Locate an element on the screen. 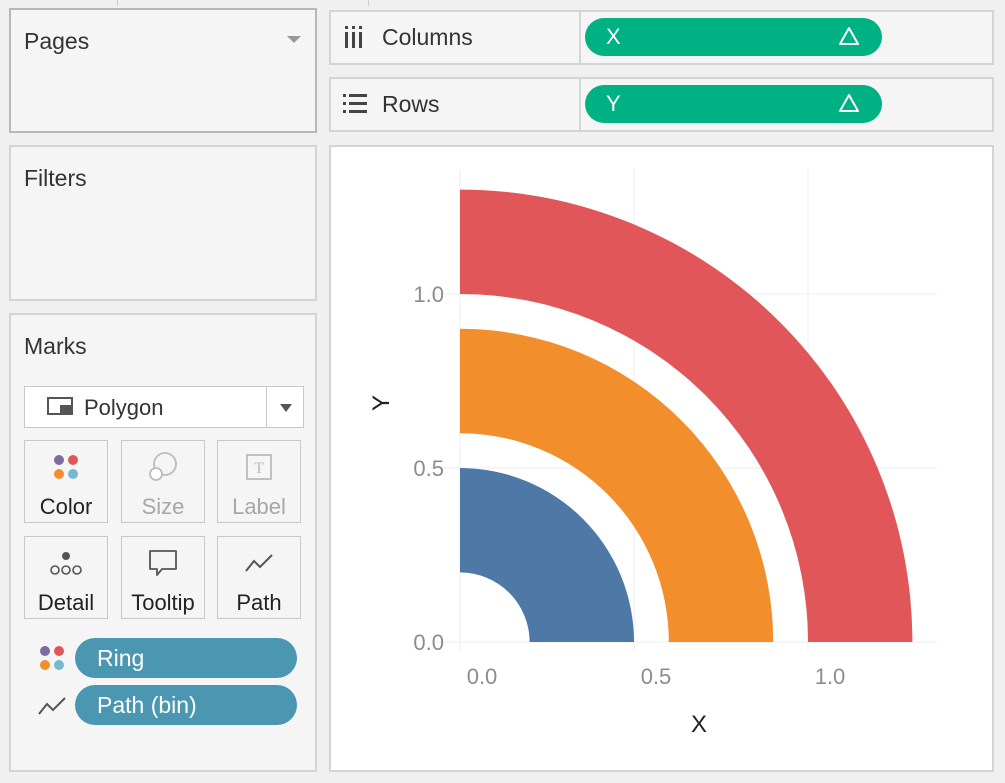 This screenshot has height=783, width=1005. y-axis-title: Y is located at coordinates (381, 403).